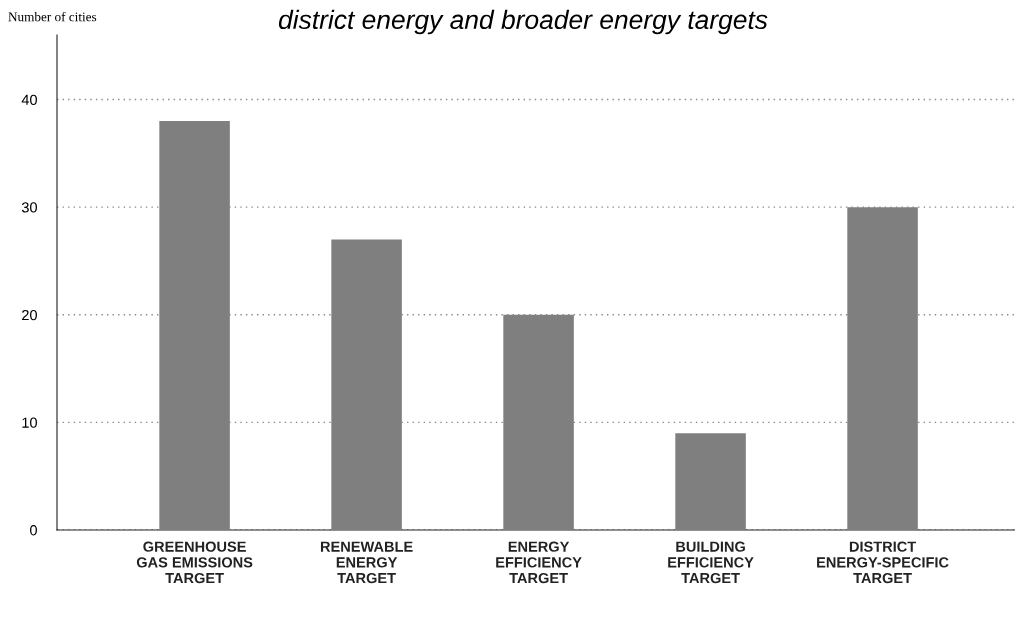 The image size is (1015, 623). Describe the element at coordinates (29, 422) in the screenshot. I see `y-tick-label: 10` at that location.